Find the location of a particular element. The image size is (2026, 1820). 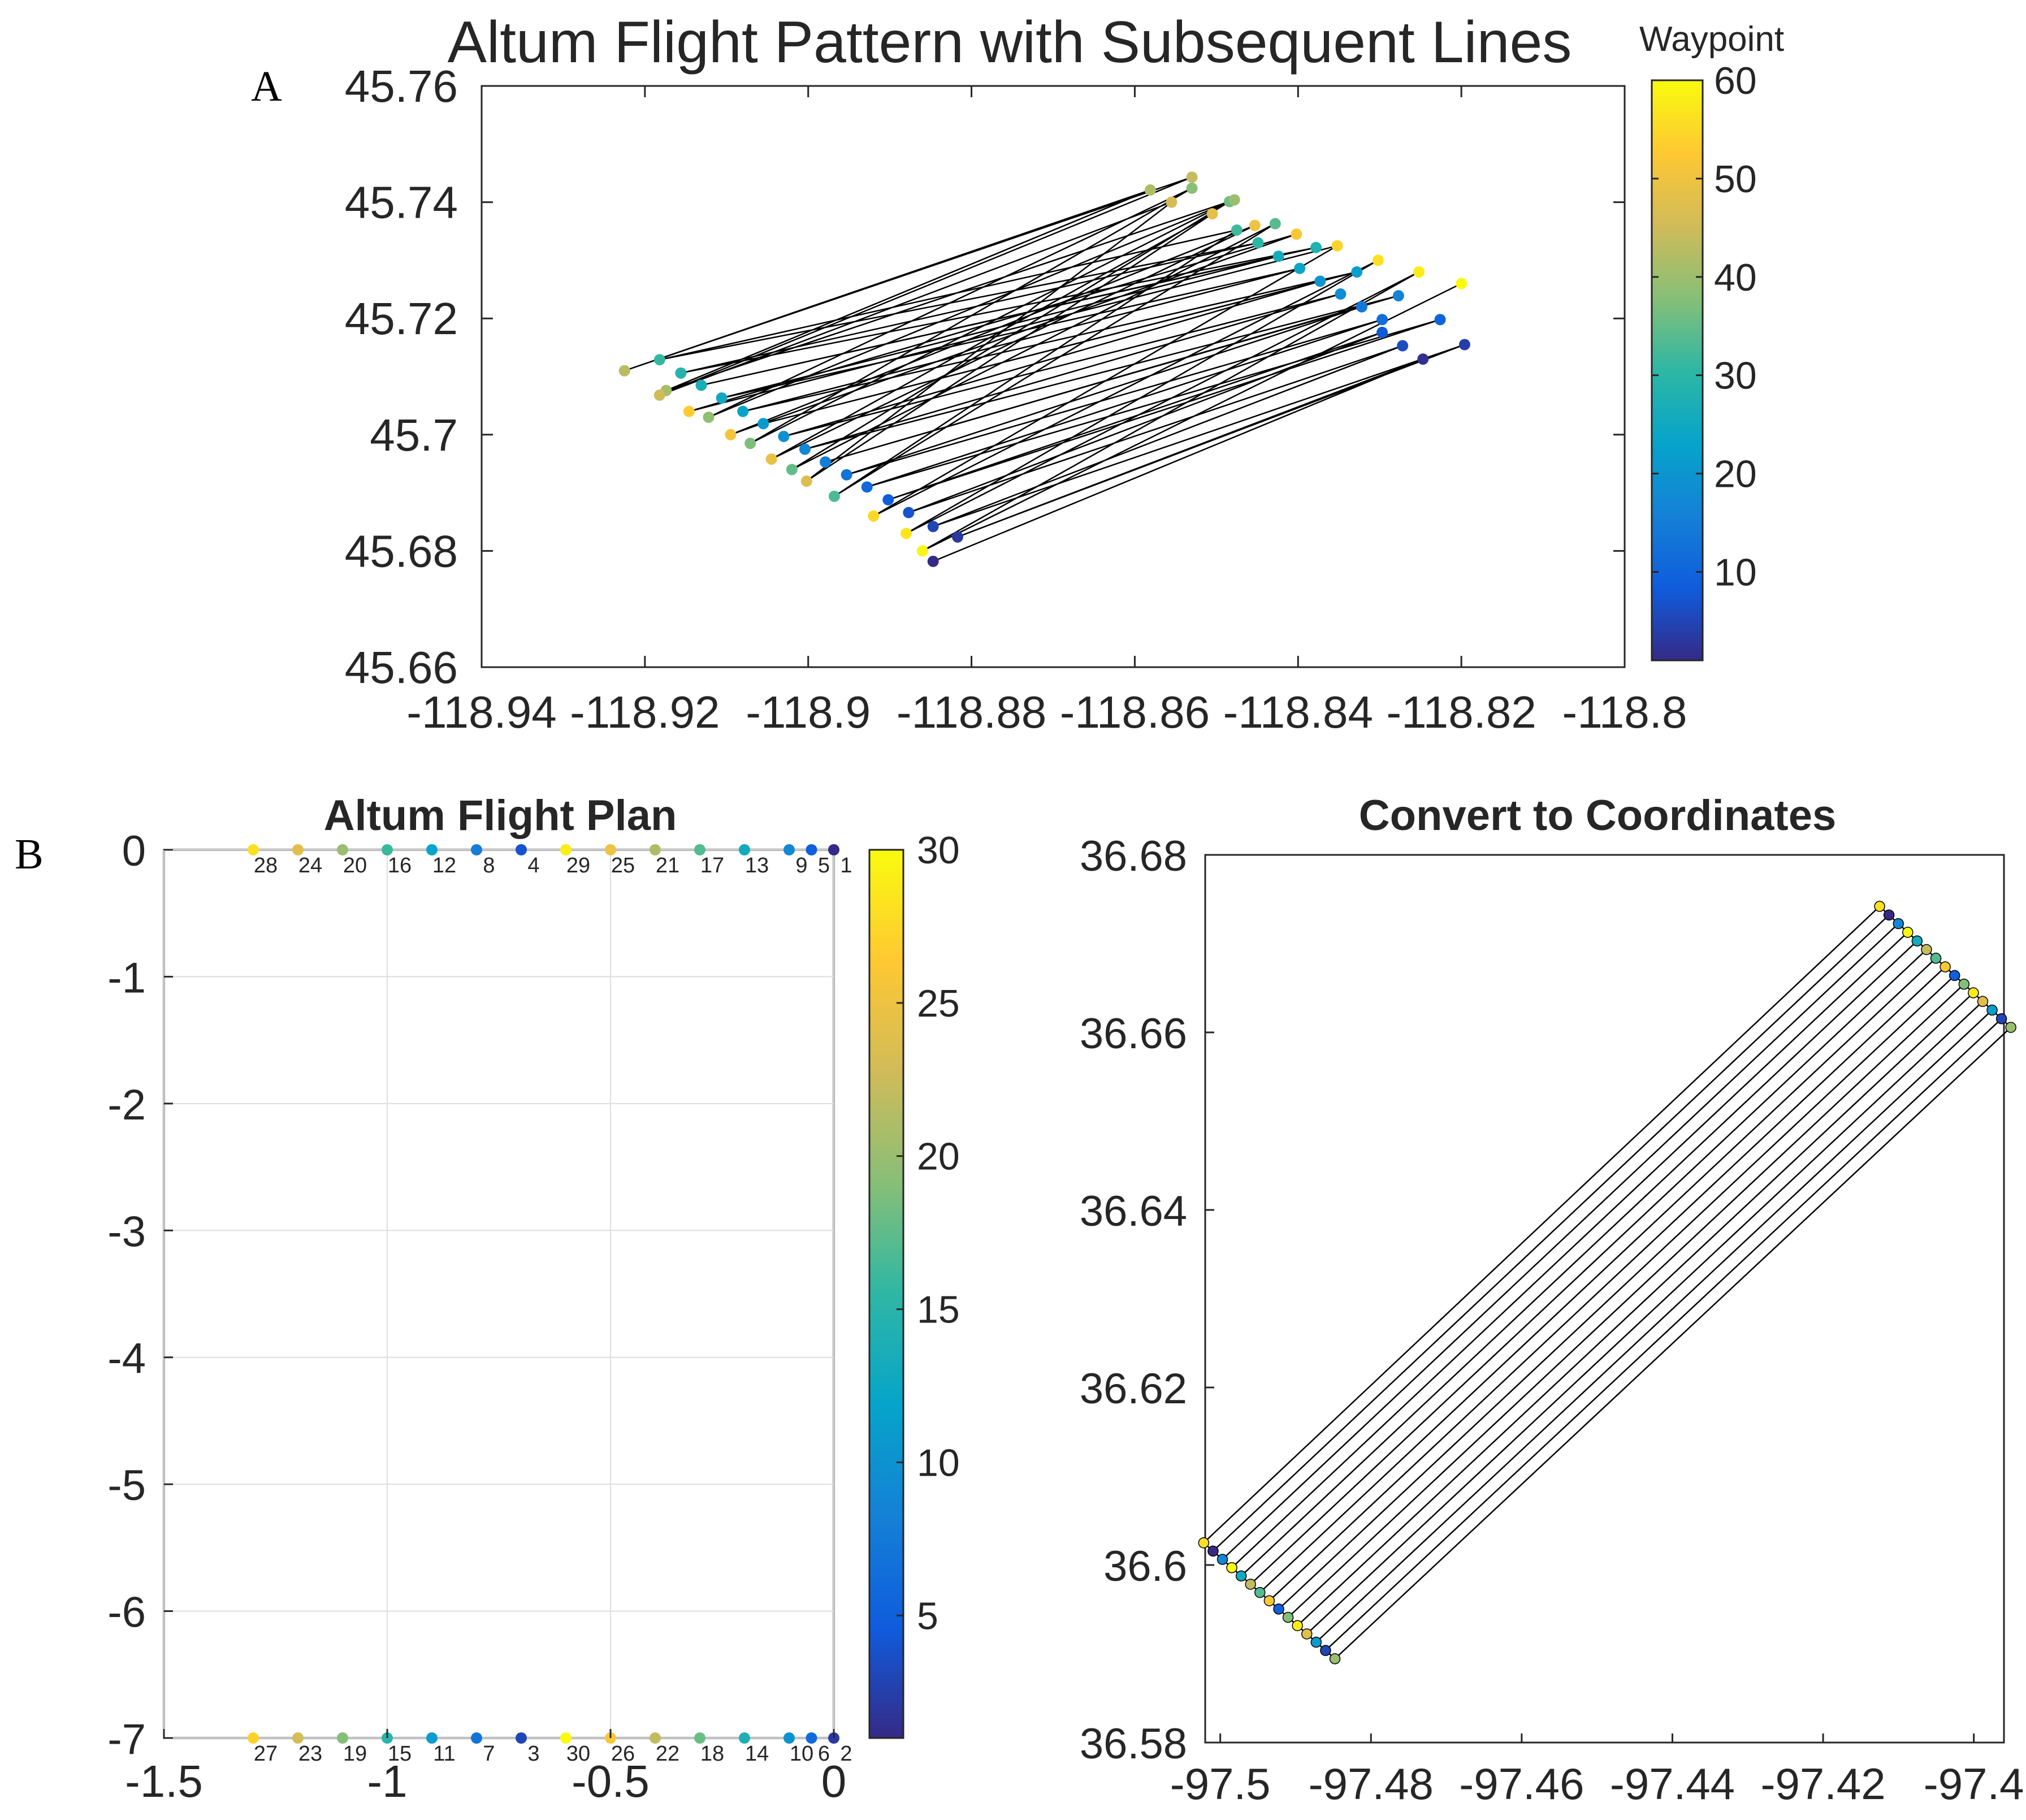

waypoint-label: 25 is located at coordinates (623, 866).